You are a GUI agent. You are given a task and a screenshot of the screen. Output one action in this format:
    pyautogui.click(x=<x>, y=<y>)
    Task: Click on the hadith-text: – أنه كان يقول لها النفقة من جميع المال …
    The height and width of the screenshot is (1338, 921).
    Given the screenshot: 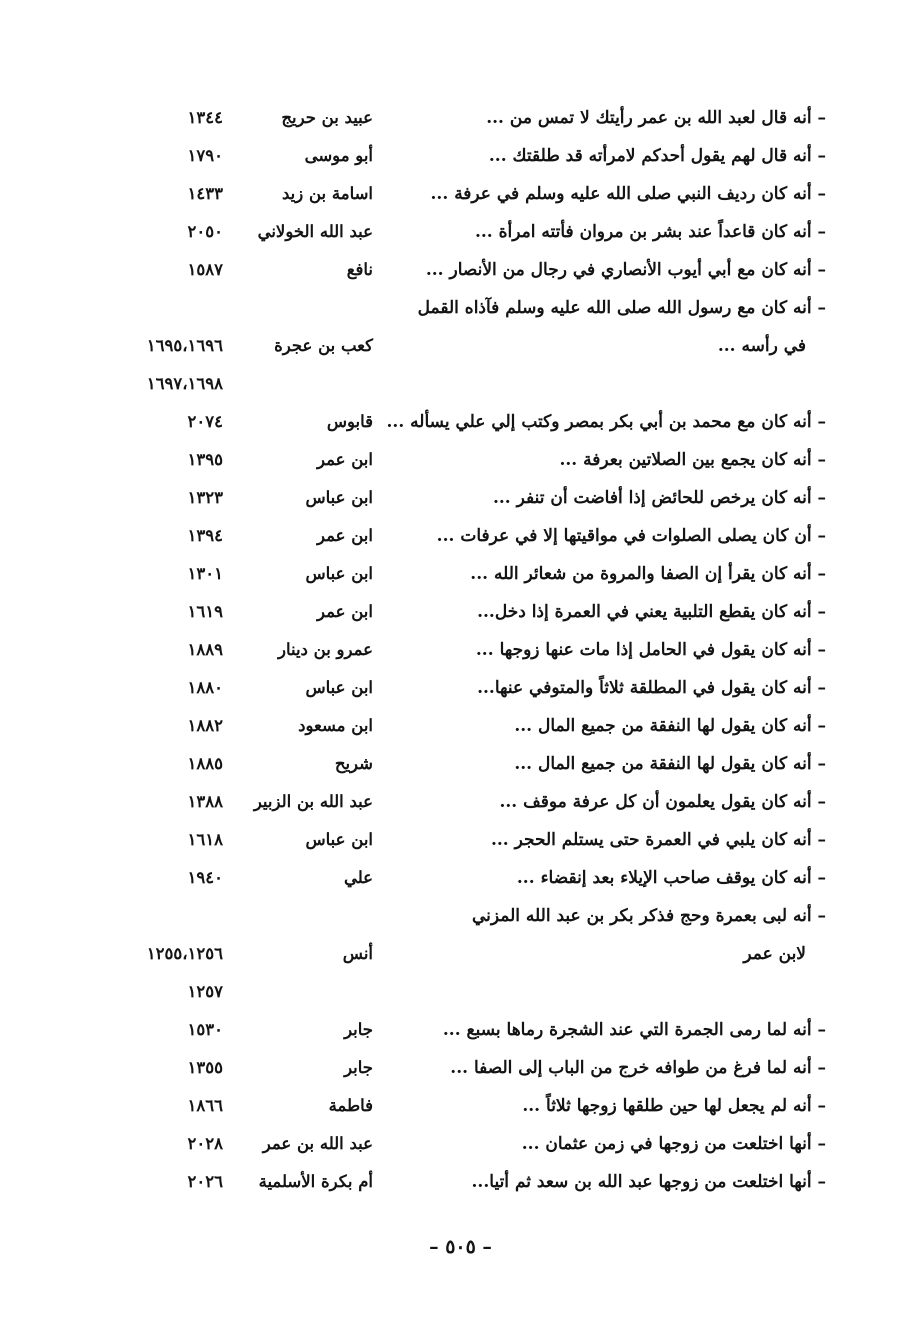 What is the action you would take?
    pyautogui.click(x=670, y=764)
    